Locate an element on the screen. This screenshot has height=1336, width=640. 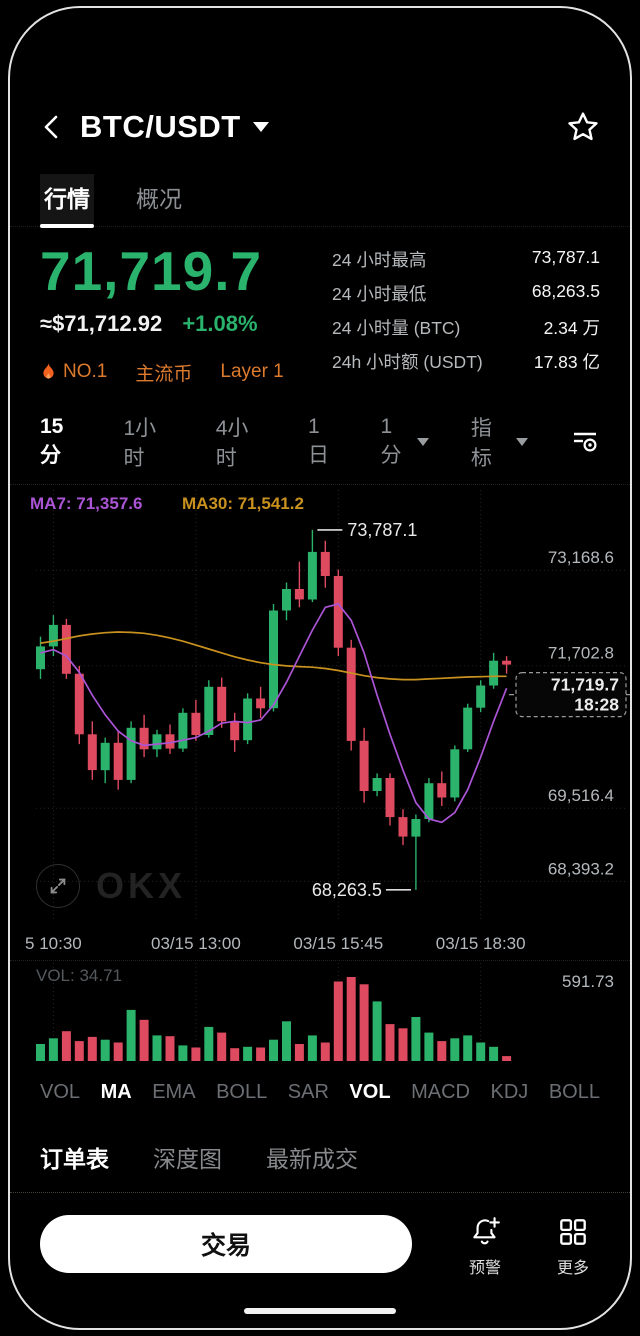
tab-overview: 概况 is located at coordinates (159, 199).